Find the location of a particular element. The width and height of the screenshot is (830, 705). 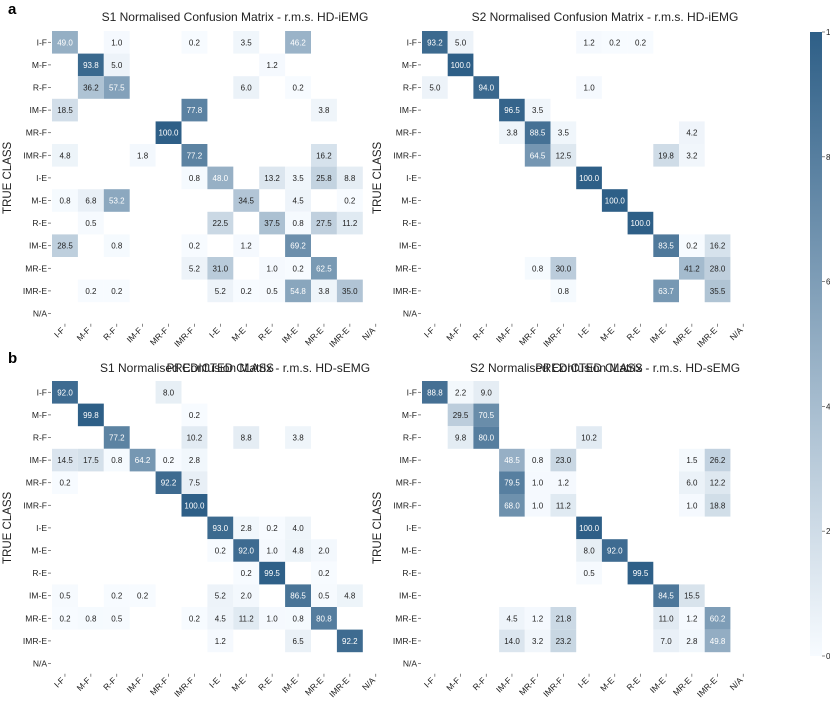

y-tick-label: M-E is located at coordinates (39, 201).